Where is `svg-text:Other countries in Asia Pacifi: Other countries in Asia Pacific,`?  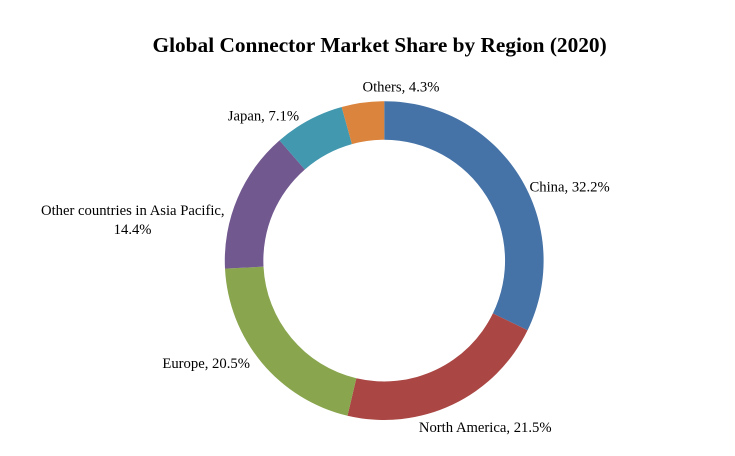 svg-text:Other countries in Asia Pacifi: Other countries in Asia Pacific, is located at coordinates (133, 211).